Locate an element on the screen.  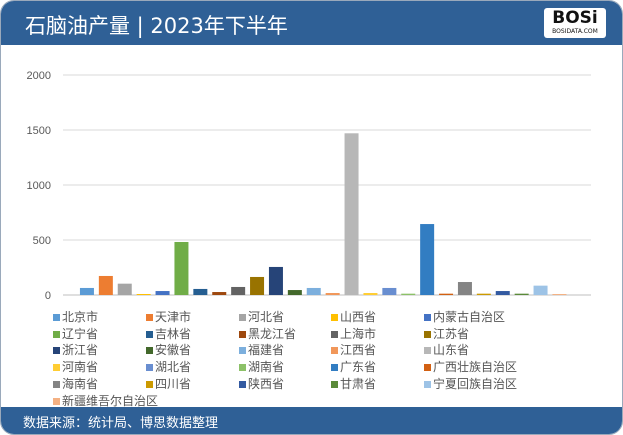
data-source: 数据来源：统计局、博思数据整理 is located at coordinates (121, 423).